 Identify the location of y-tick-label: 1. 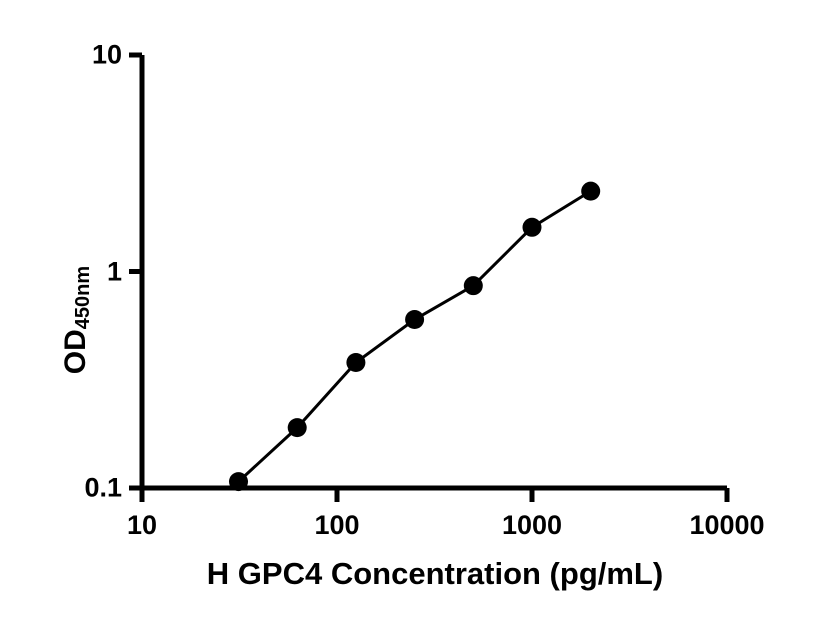
(114, 271).